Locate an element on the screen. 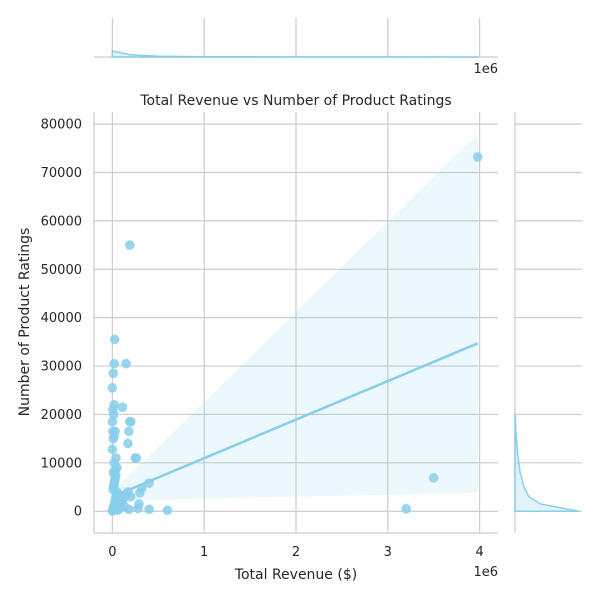 This screenshot has height=604, width=600. x-tick-label: 1 is located at coordinates (204, 552).